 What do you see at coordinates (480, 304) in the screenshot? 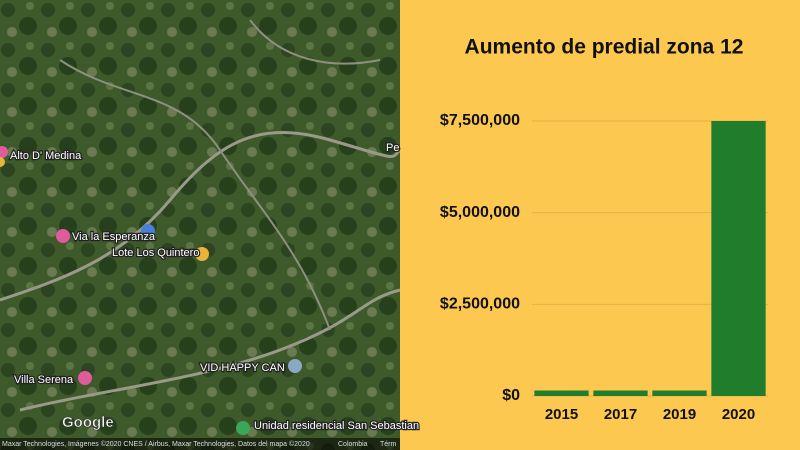
I see `y-tick-label: $2,500,000` at bounding box center [480, 304].